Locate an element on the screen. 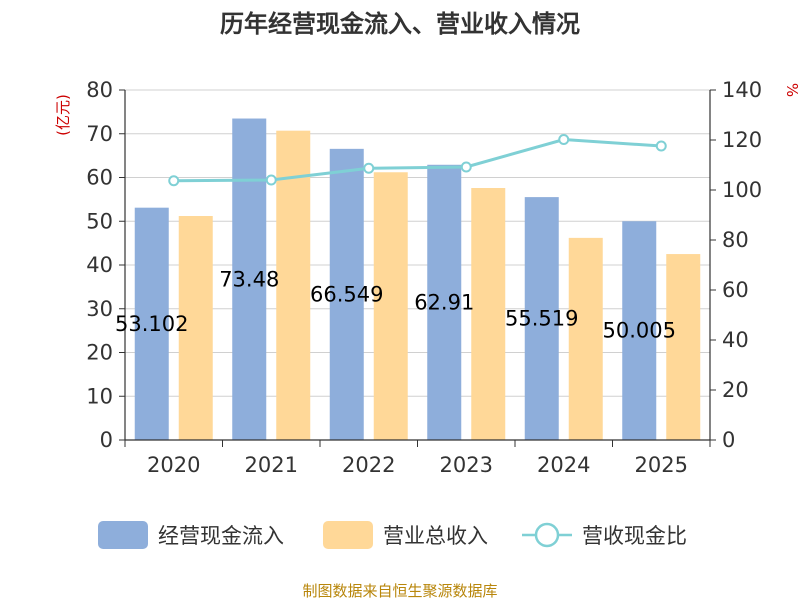  x-axis-tick-label: 2023 is located at coordinates (466, 465).